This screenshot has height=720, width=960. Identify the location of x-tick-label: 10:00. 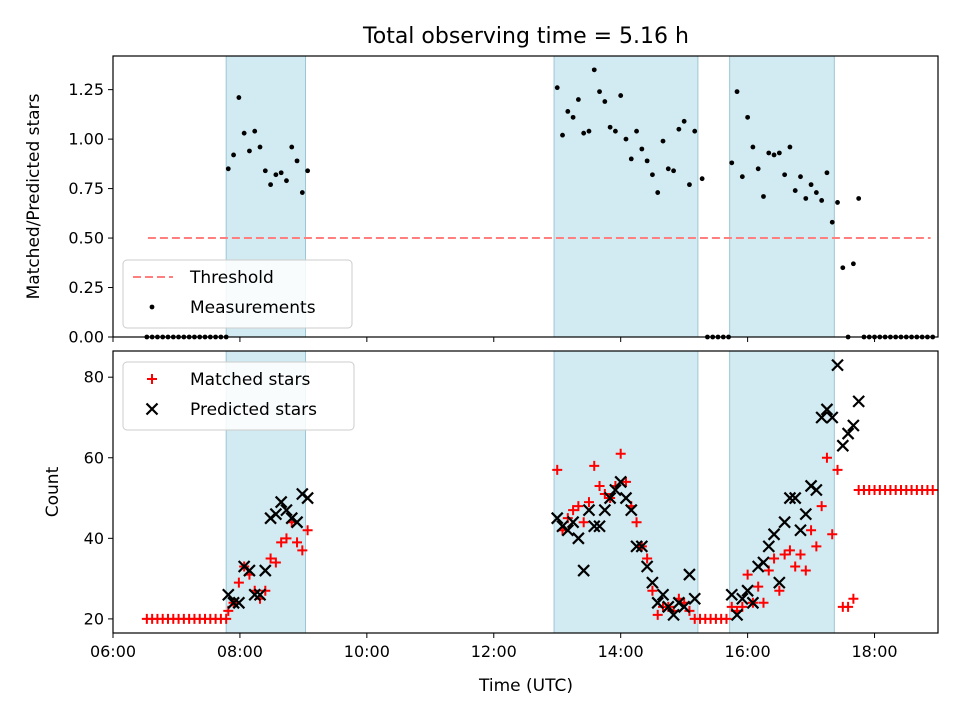
(367, 651).